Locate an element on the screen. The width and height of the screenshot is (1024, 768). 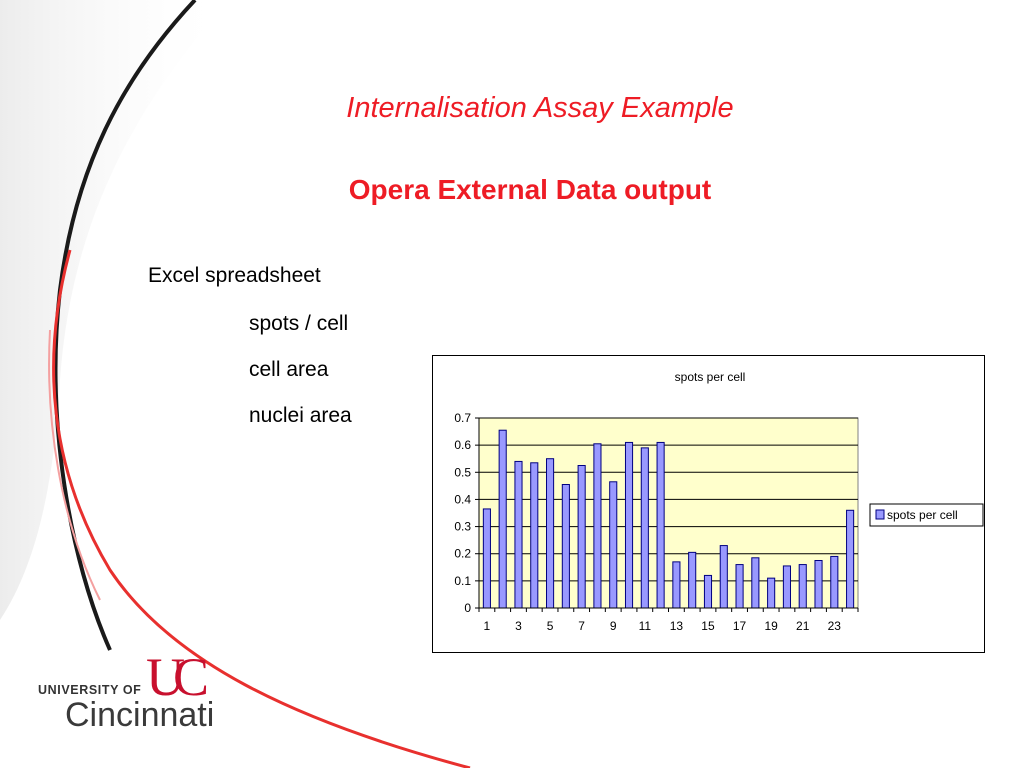
logo-cincinnati: Cincinnati is located at coordinates (139, 715).